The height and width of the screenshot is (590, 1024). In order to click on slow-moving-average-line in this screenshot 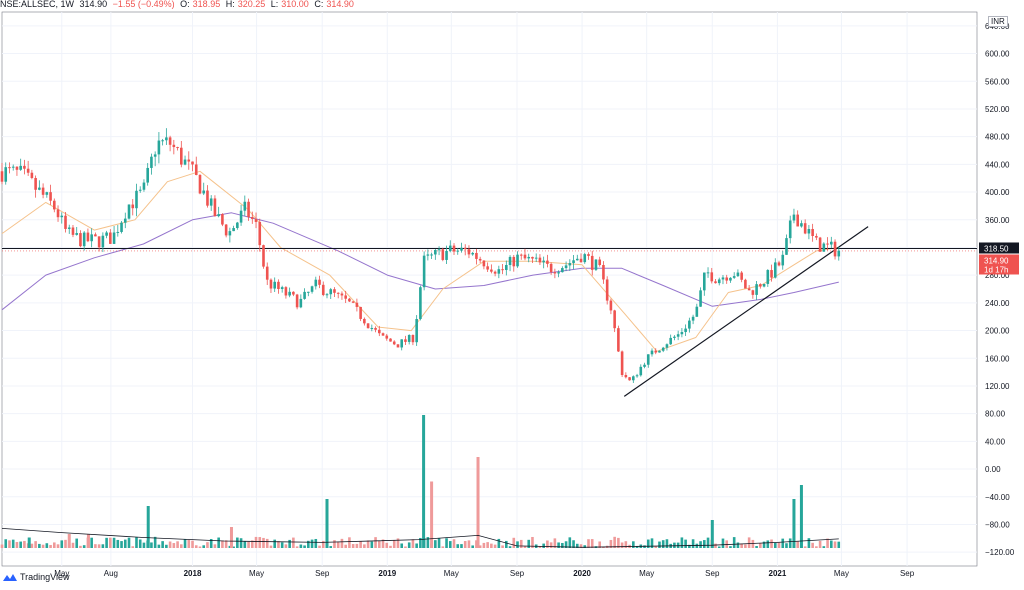, I will do `click(420, 261)`.